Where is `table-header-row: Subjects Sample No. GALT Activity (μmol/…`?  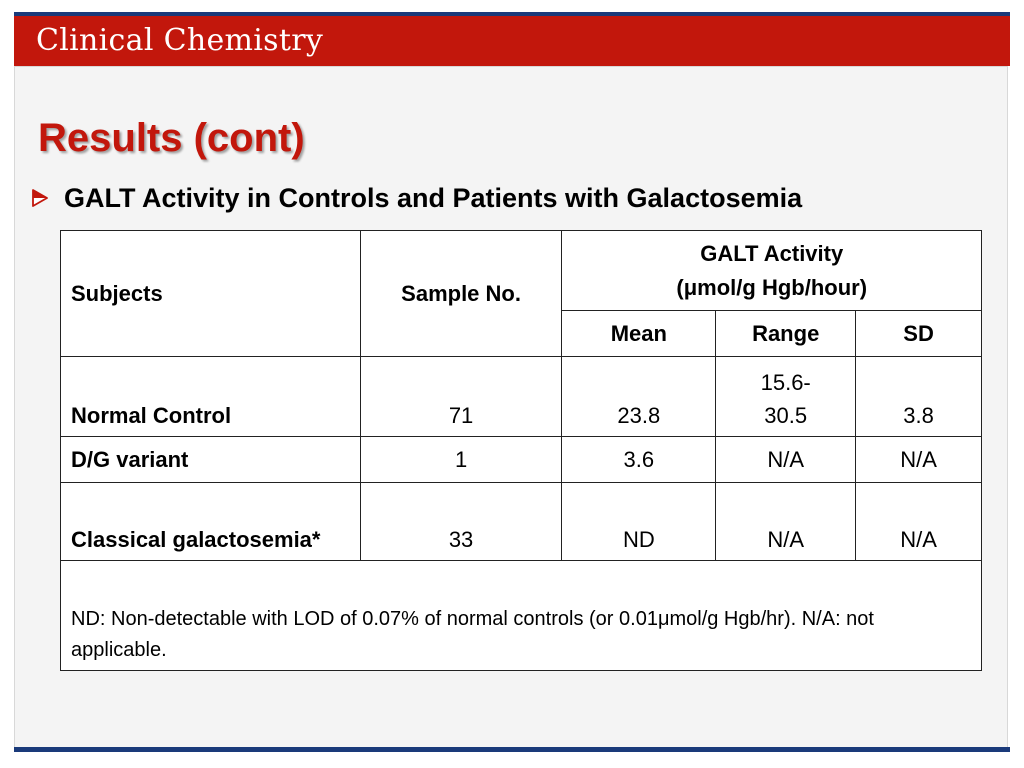 table-header-row: Subjects Sample No. GALT Activity (μmol/… is located at coordinates (521, 293).